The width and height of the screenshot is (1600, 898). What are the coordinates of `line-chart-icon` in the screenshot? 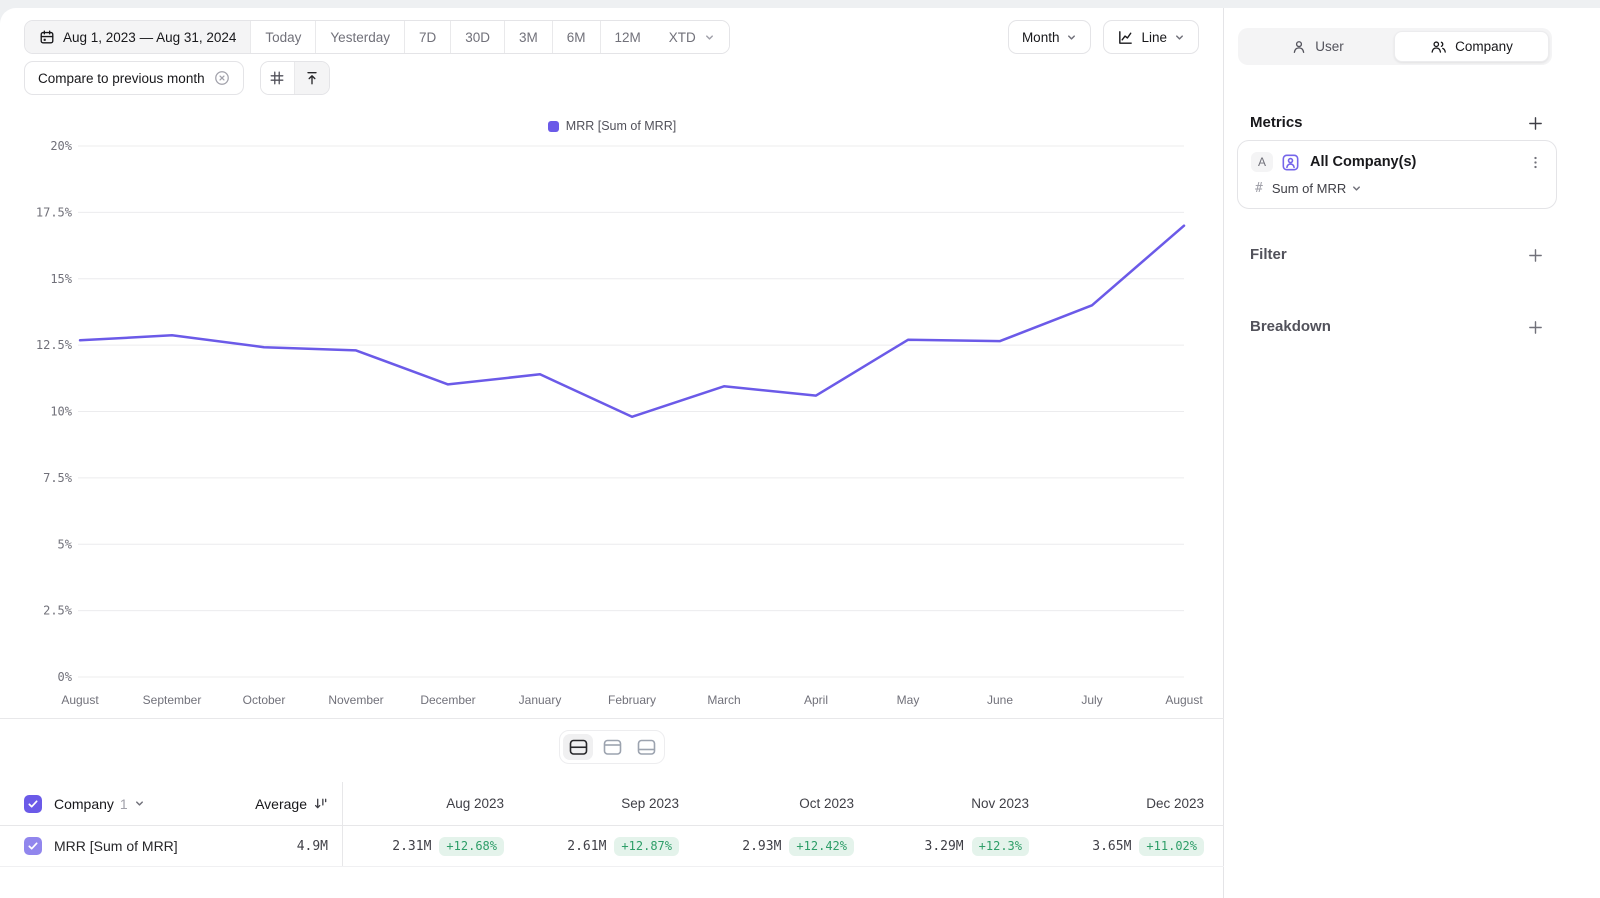 It's located at (1125, 37).